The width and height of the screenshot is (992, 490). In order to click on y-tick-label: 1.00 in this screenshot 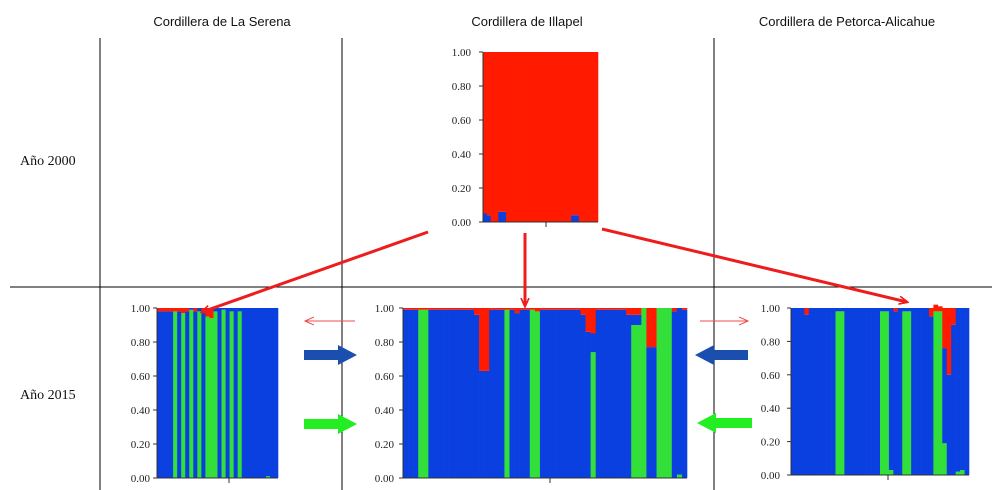, I will do `click(385, 309)`.